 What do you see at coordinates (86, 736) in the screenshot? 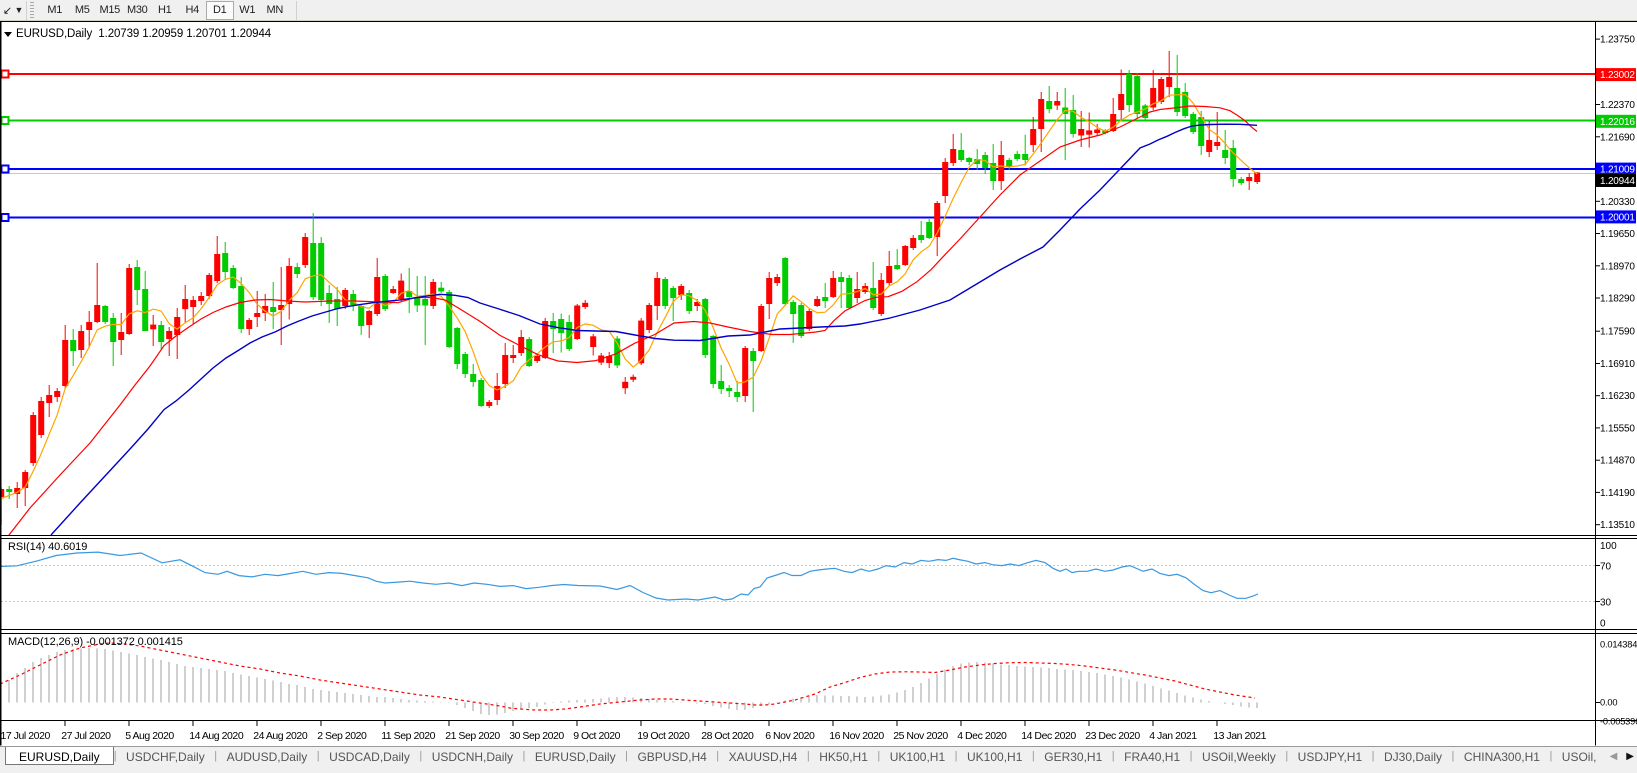
I see `svg-text: 27 Jul 2020` at bounding box center [86, 736].